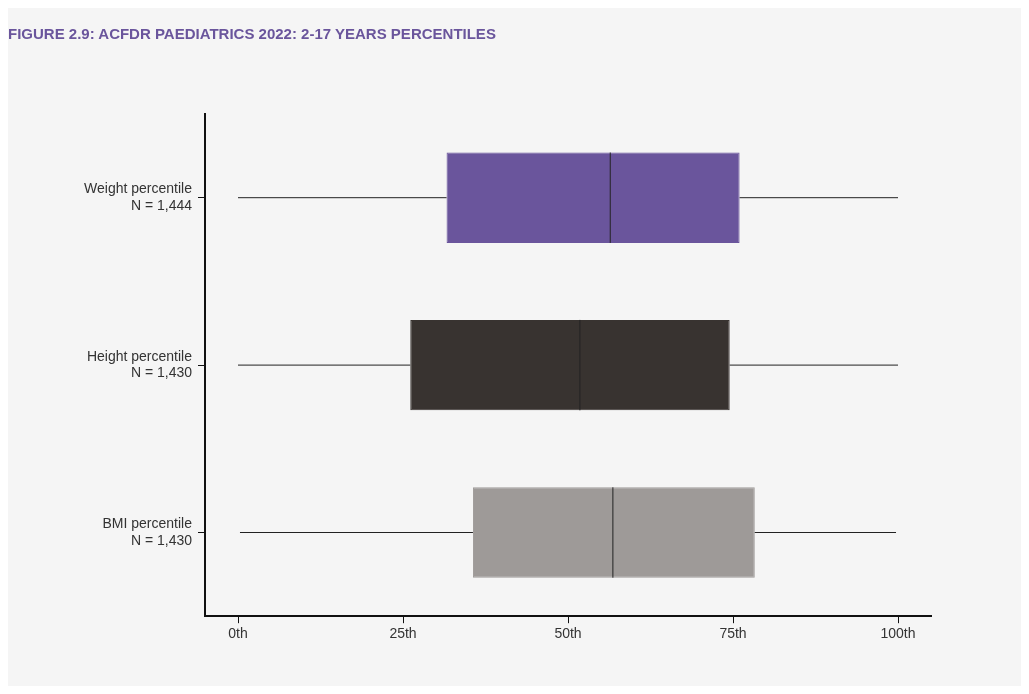 The image size is (1029, 694). Describe the element at coordinates (568, 633) in the screenshot. I see `x-tick-label: 50th` at that location.